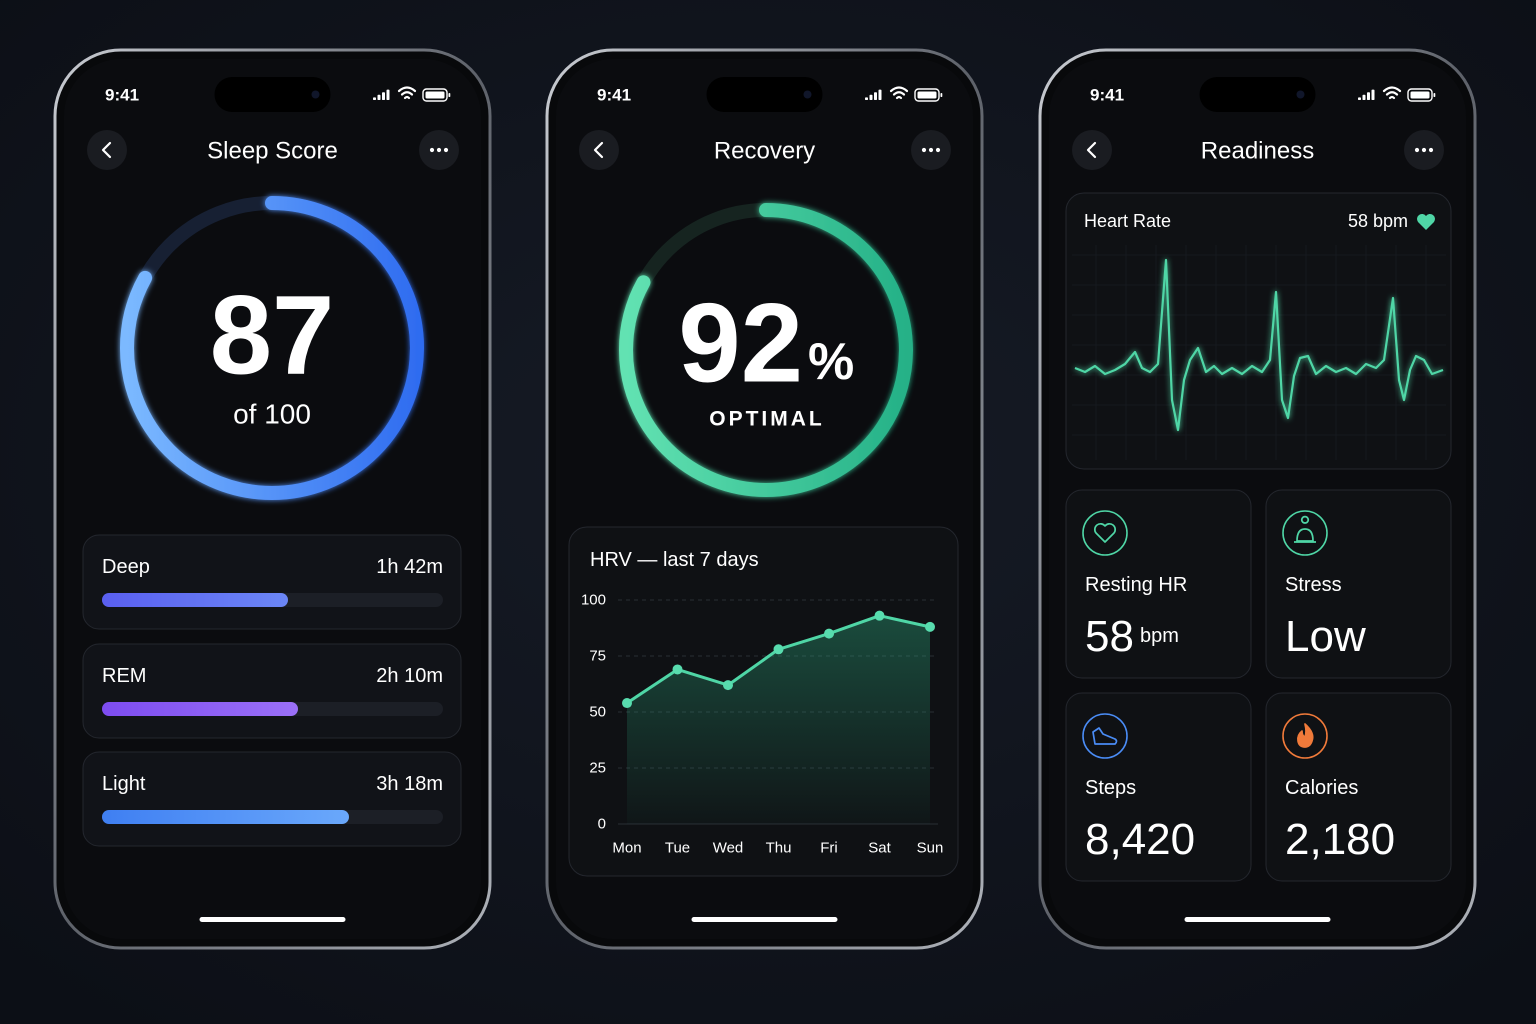 The image size is (1536, 1024). What do you see at coordinates (597, 768) in the screenshot?
I see `y-tick-label: 25` at bounding box center [597, 768].